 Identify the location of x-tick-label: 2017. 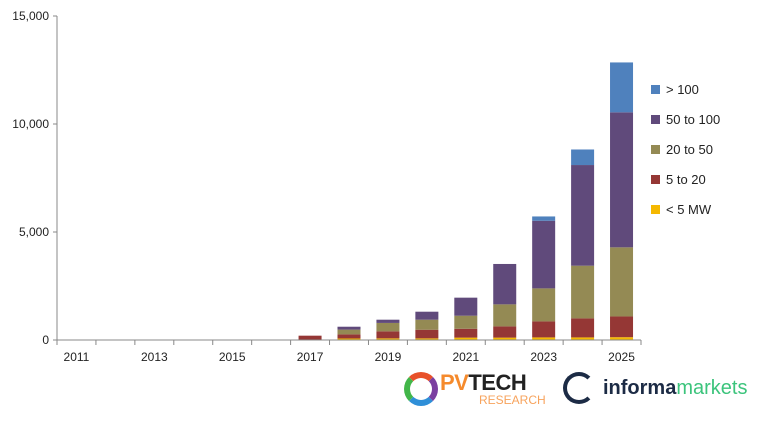
(310, 357).